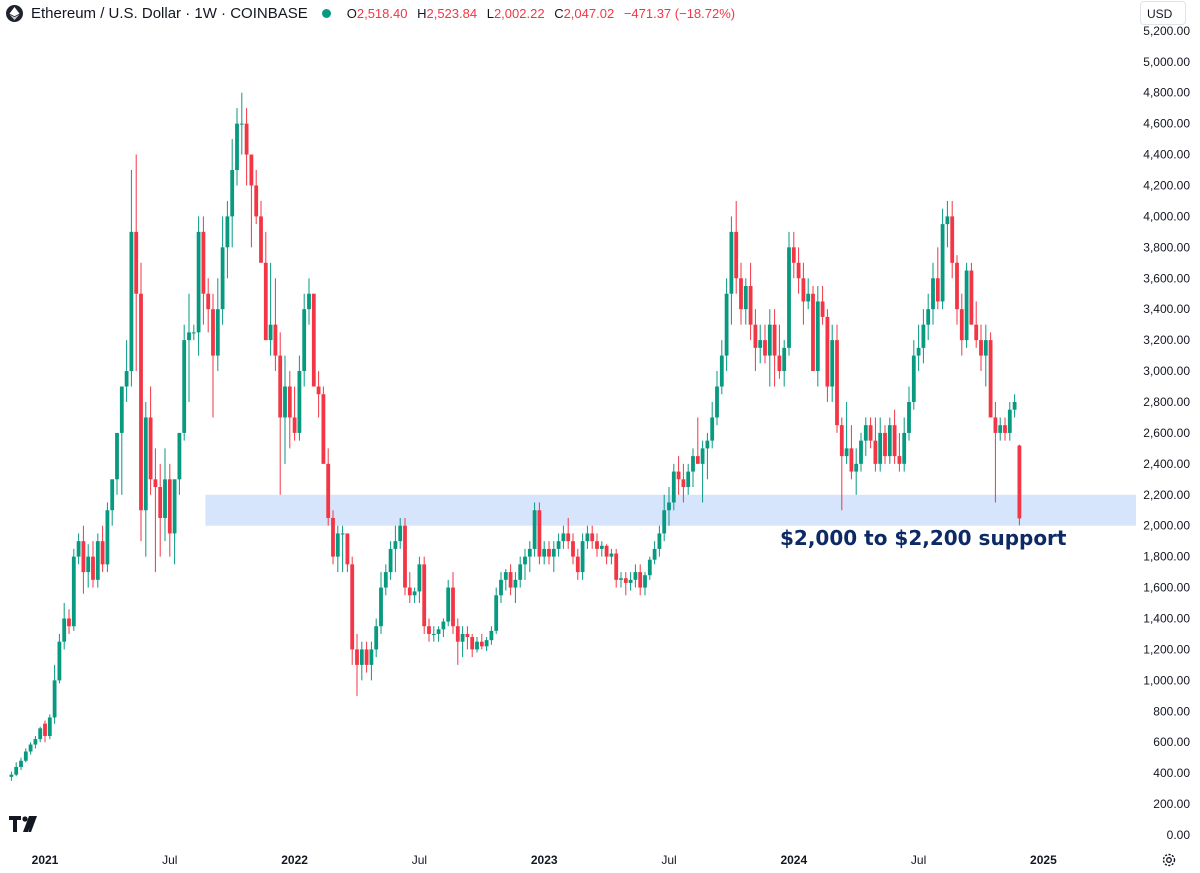 The height and width of the screenshot is (873, 1200). Describe the element at coordinates (169, 13) in the screenshot. I see `symbol-title: Ethereum / U.S. Dollar · 1W · COINBASE` at that location.